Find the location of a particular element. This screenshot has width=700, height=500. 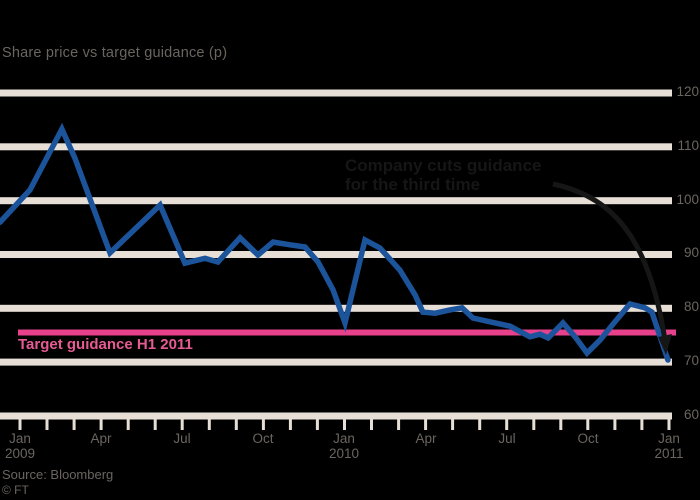

target-guidance-line is located at coordinates (347, 332).